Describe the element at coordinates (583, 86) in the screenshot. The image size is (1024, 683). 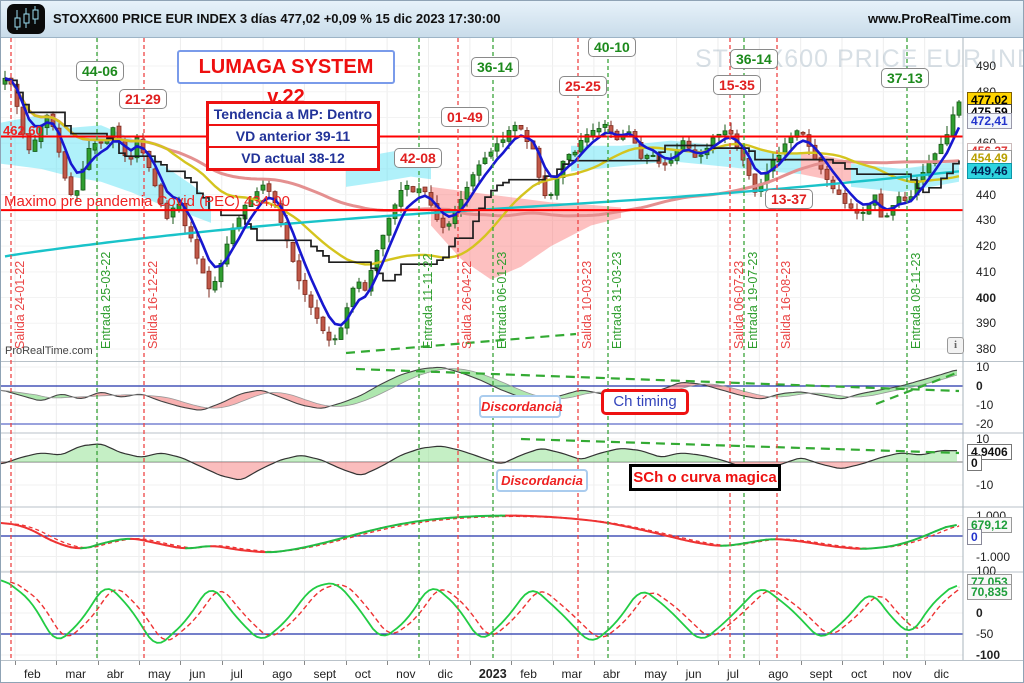
I see `signal-code-label: 25-25` at that location.